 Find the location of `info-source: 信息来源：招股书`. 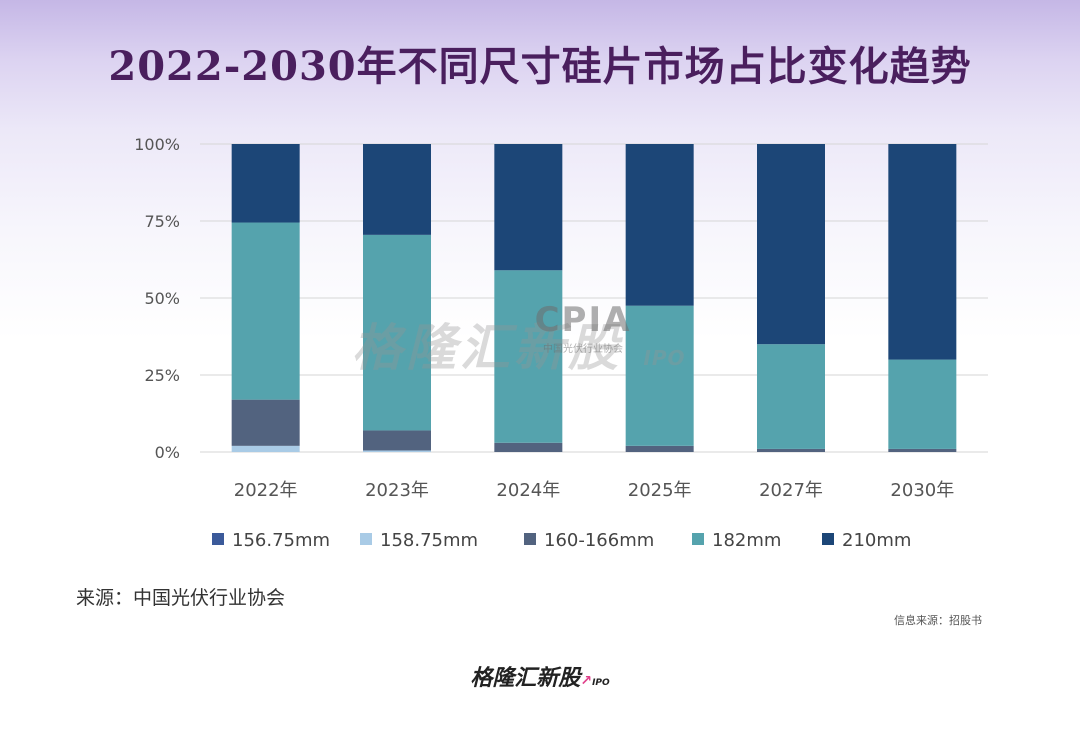

info-source: 信息来源：招股书 is located at coordinates (938, 620).